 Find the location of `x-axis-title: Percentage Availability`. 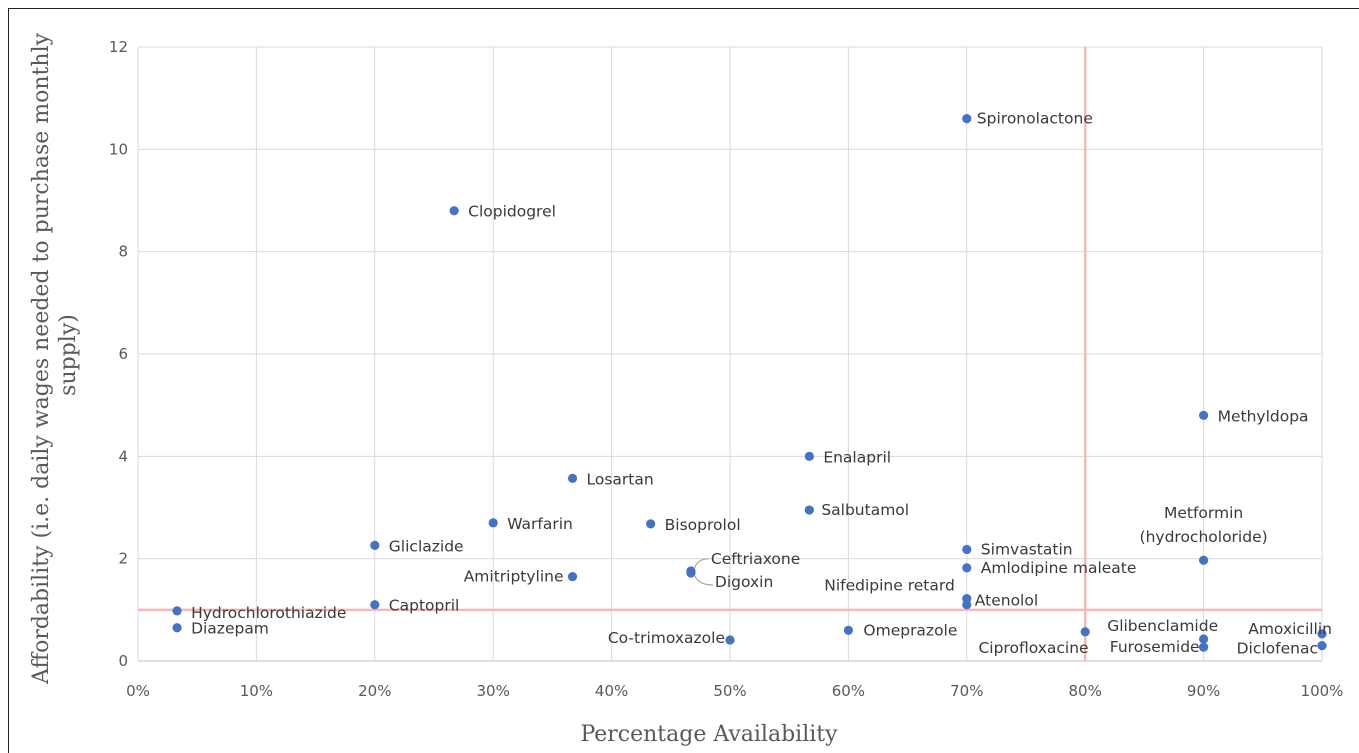

x-axis-title: Percentage Availability is located at coordinates (709, 734).